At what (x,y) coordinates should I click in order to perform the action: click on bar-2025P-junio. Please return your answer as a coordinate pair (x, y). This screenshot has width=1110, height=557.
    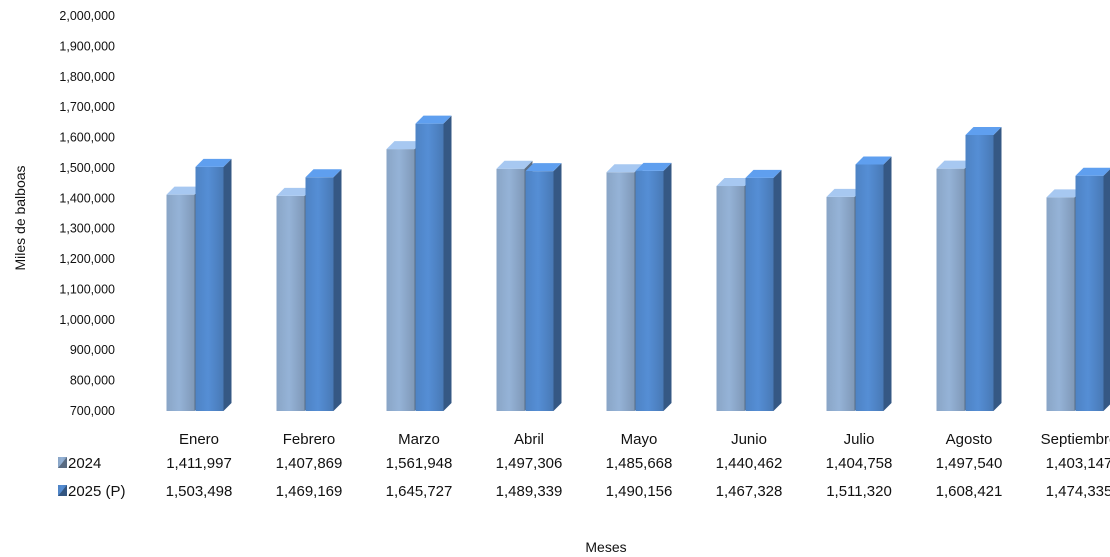
    Looking at the image, I should click on (763, 290).